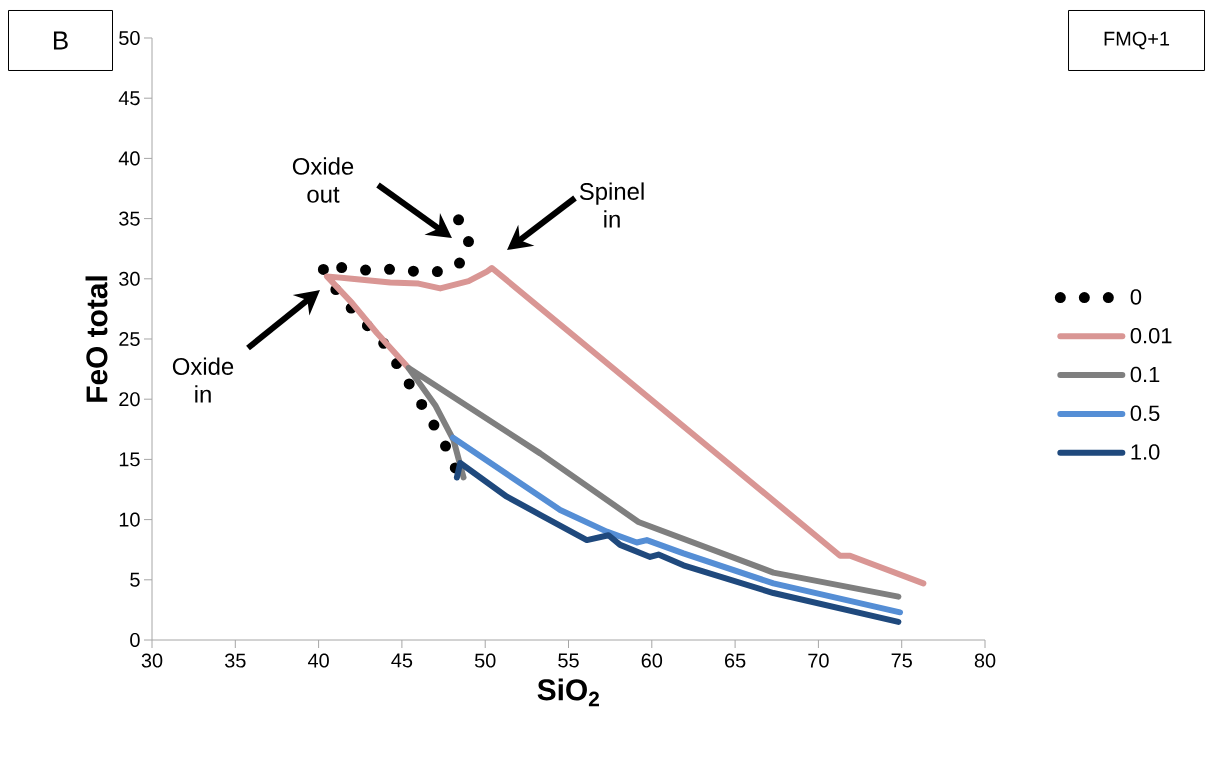 The width and height of the screenshot is (1213, 762). What do you see at coordinates (1137, 40) in the screenshot?
I see `text: FMQ+1` at bounding box center [1137, 40].